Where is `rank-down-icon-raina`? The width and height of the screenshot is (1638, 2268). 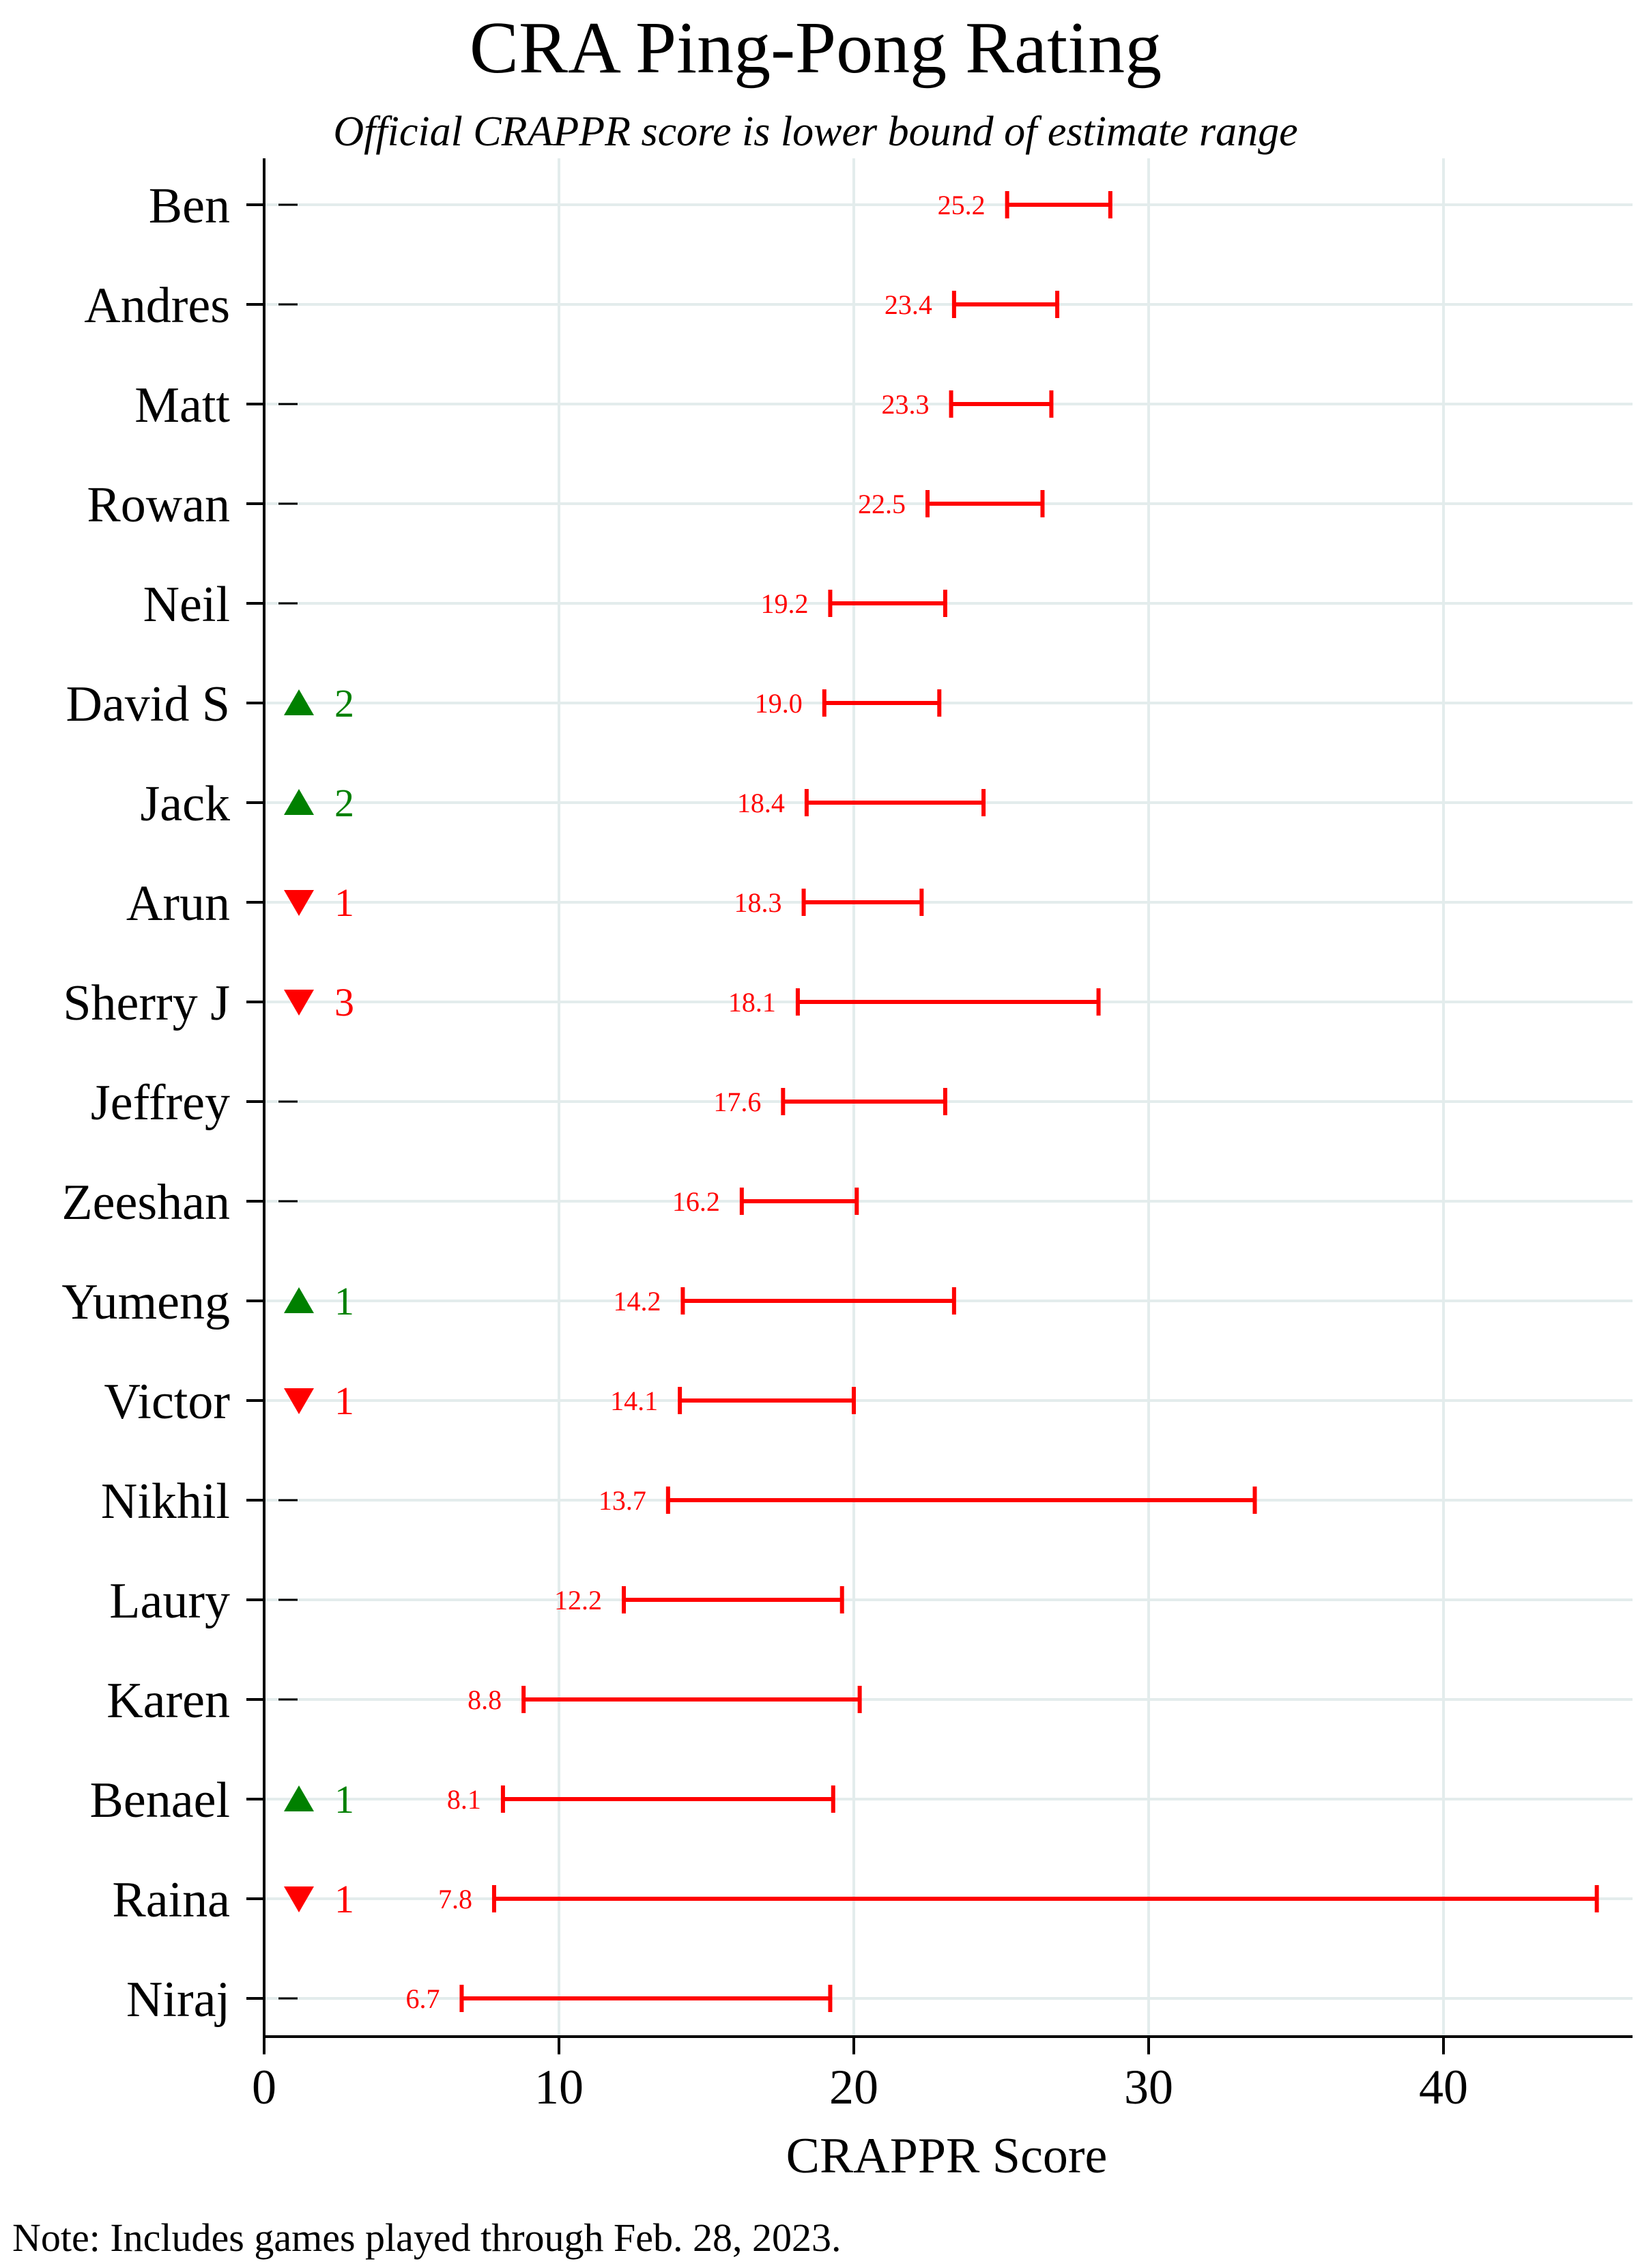
rank-down-icon-raina is located at coordinates (299, 1899).